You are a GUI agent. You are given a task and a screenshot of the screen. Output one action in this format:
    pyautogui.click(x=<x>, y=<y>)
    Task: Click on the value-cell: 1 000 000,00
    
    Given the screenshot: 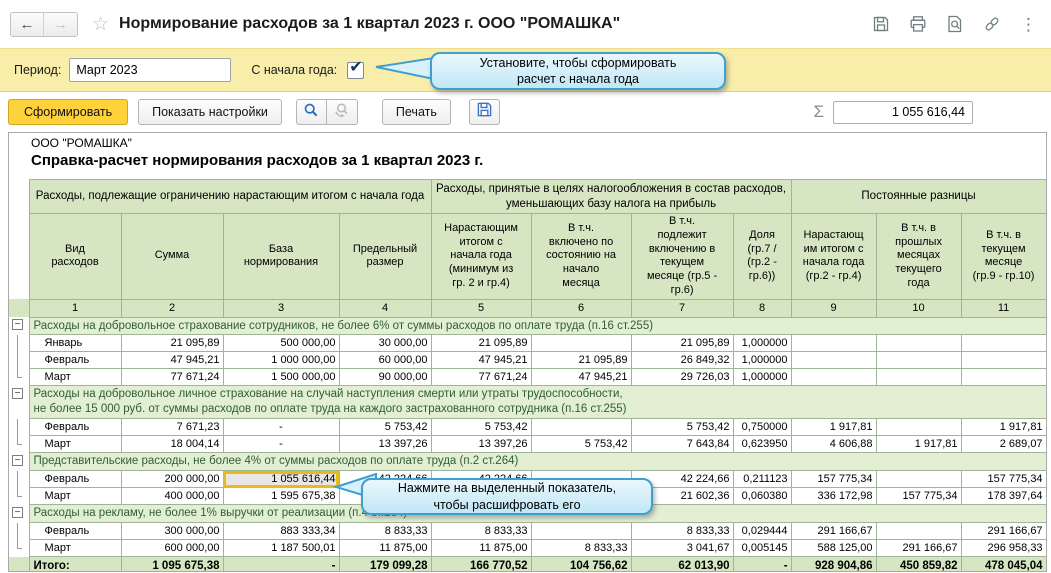 What is the action you would take?
    pyautogui.click(x=281, y=360)
    